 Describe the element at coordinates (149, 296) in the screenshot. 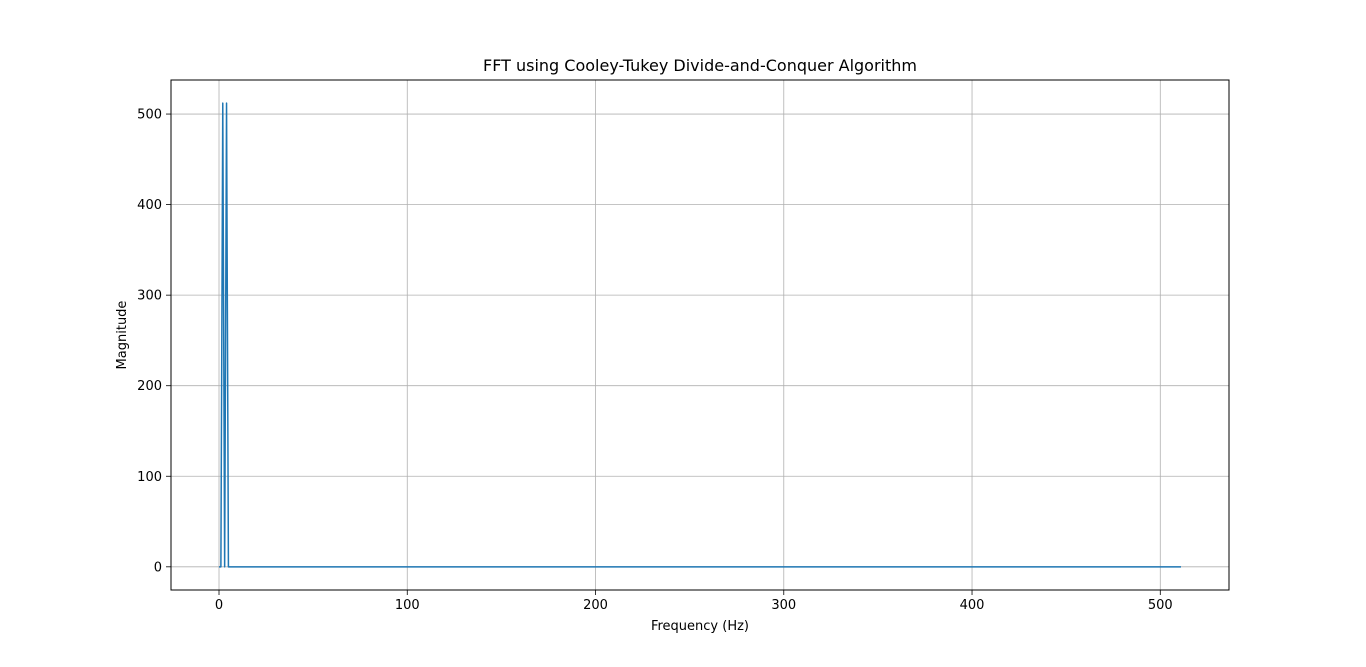

I see `y-tick-label: 300` at that location.